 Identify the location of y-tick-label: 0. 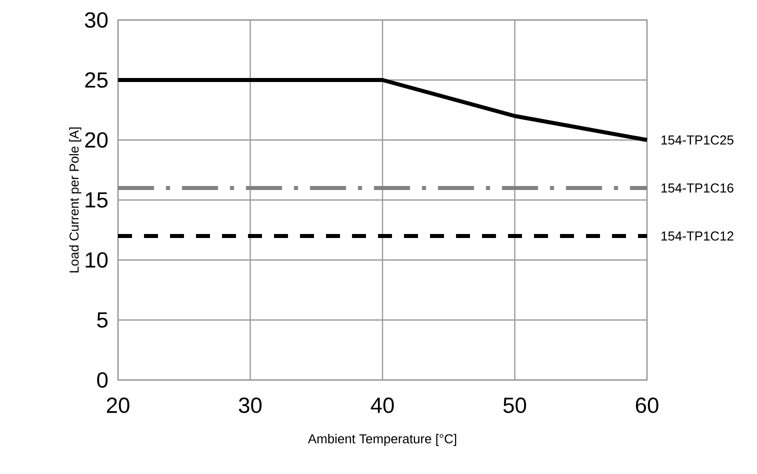
(102, 380).